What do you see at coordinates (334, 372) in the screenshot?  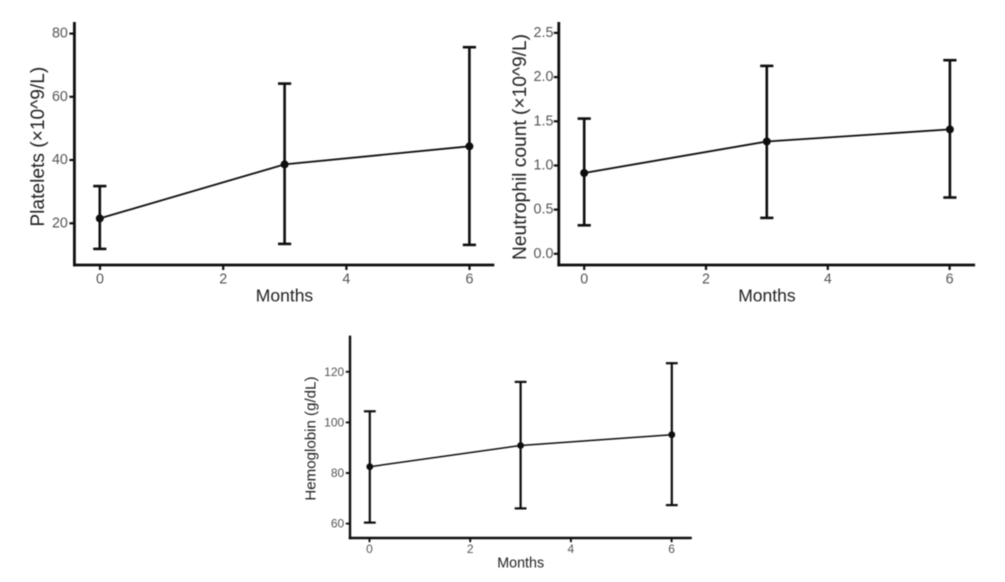 I see `svg-text: 120` at bounding box center [334, 372].